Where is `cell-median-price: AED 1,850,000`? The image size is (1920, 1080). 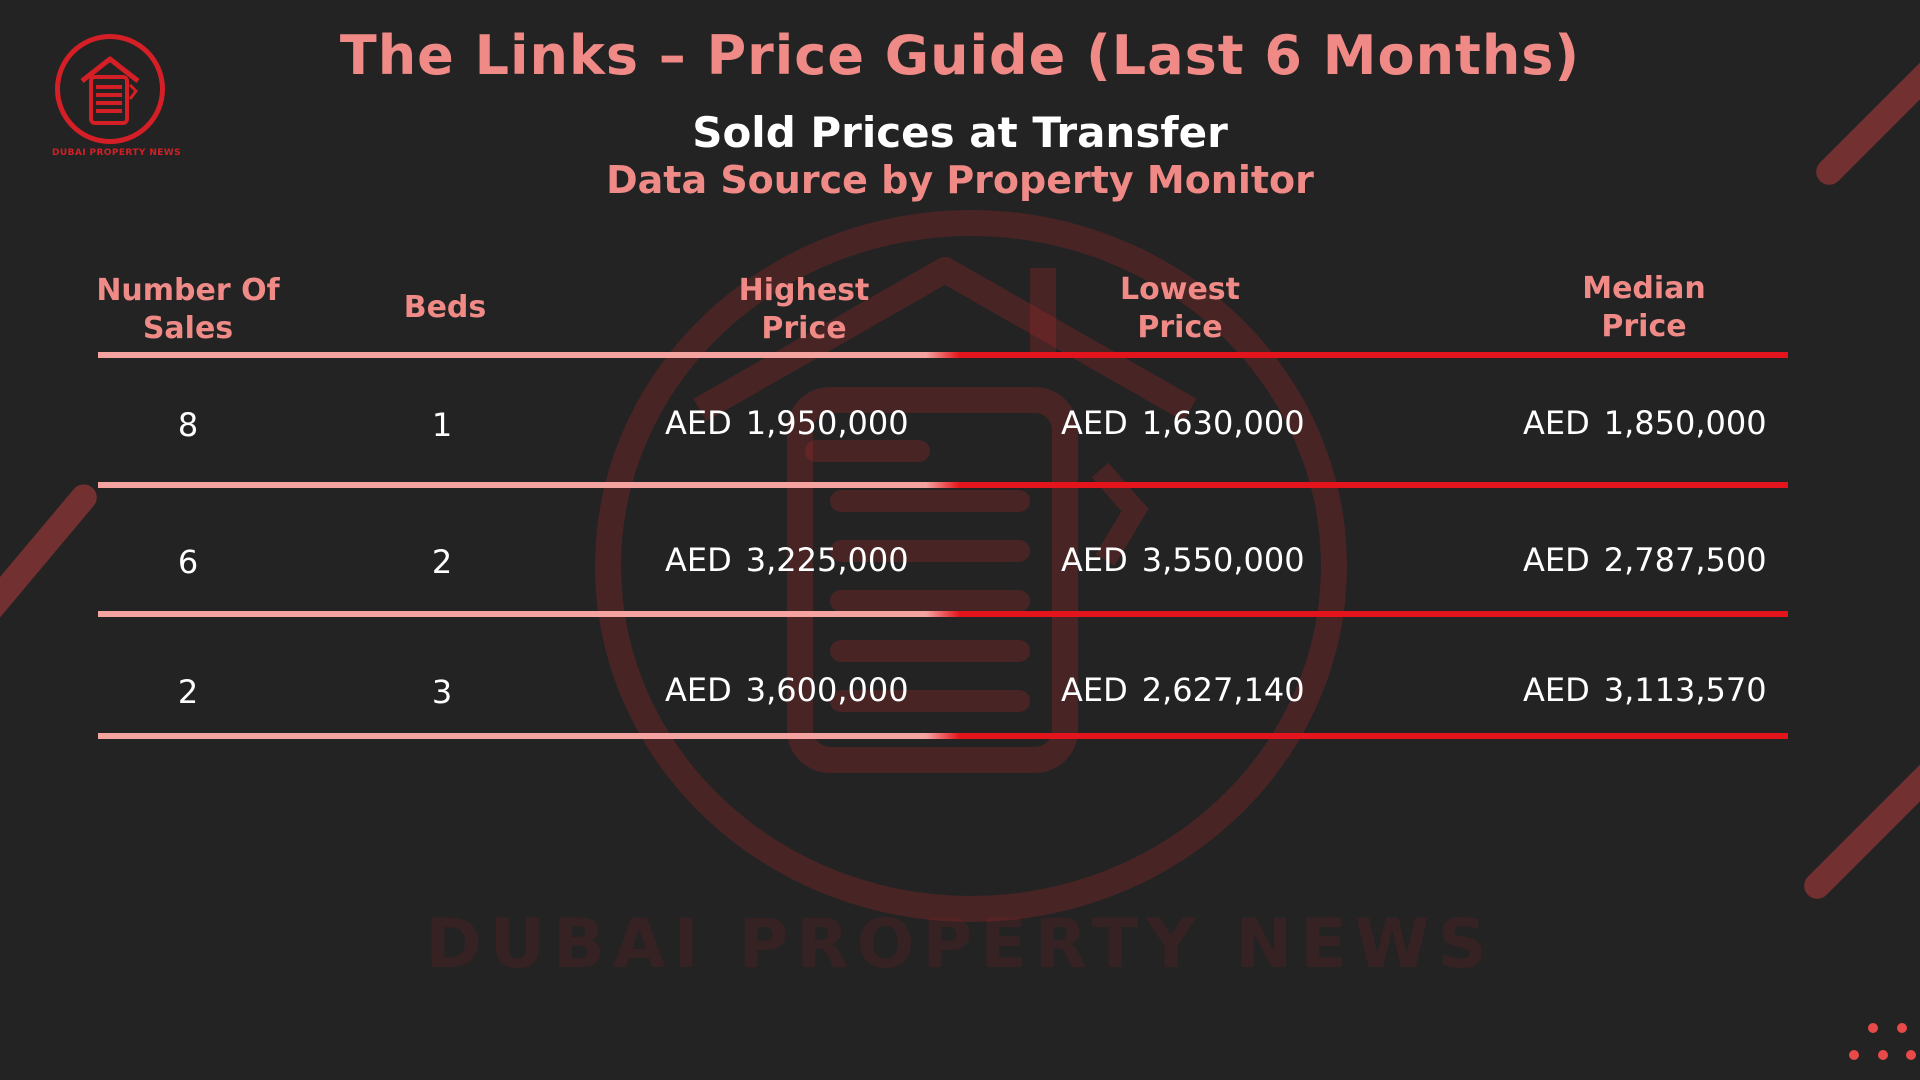 cell-median-price: AED 1,850,000 is located at coordinates (1645, 423).